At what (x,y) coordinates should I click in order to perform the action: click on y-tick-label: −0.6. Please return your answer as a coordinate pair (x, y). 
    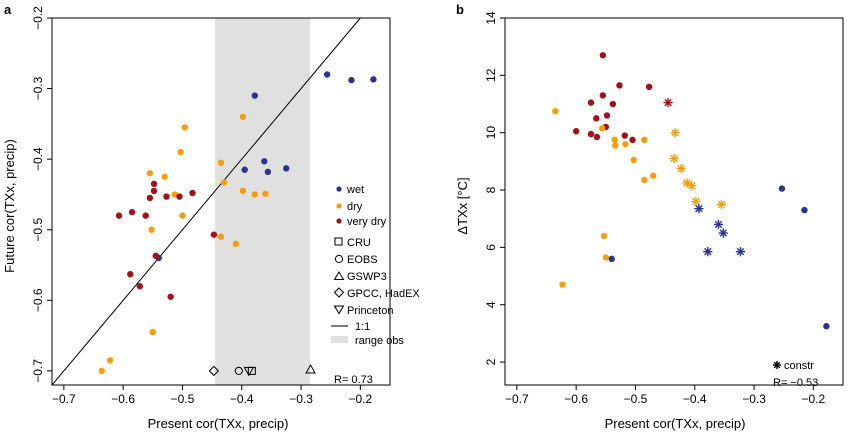
    Looking at the image, I should click on (38, 300).